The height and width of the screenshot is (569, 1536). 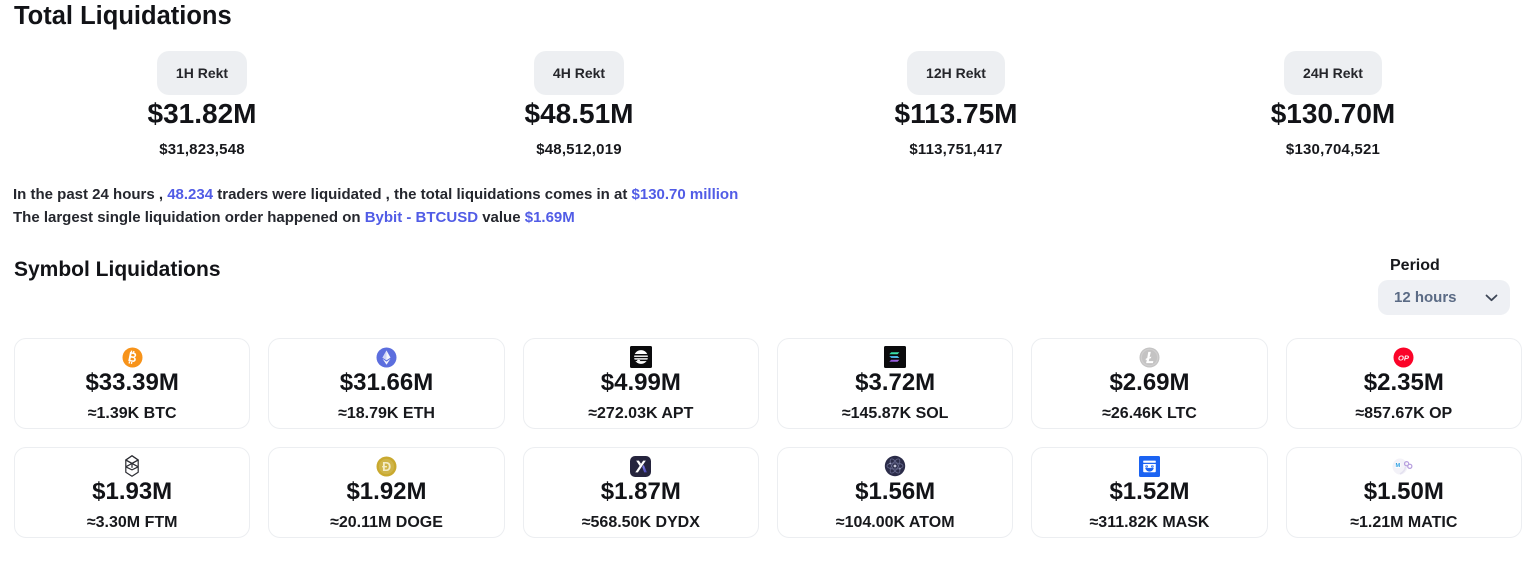 I want to click on svg-text: Ð, so click(x=386, y=467).